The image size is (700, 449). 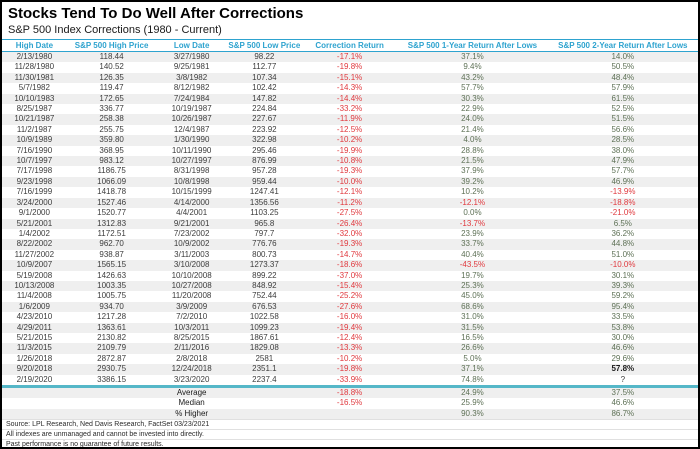 What do you see at coordinates (112, 202) in the screenshot?
I see `table-cell: 1527.46` at bounding box center [112, 202].